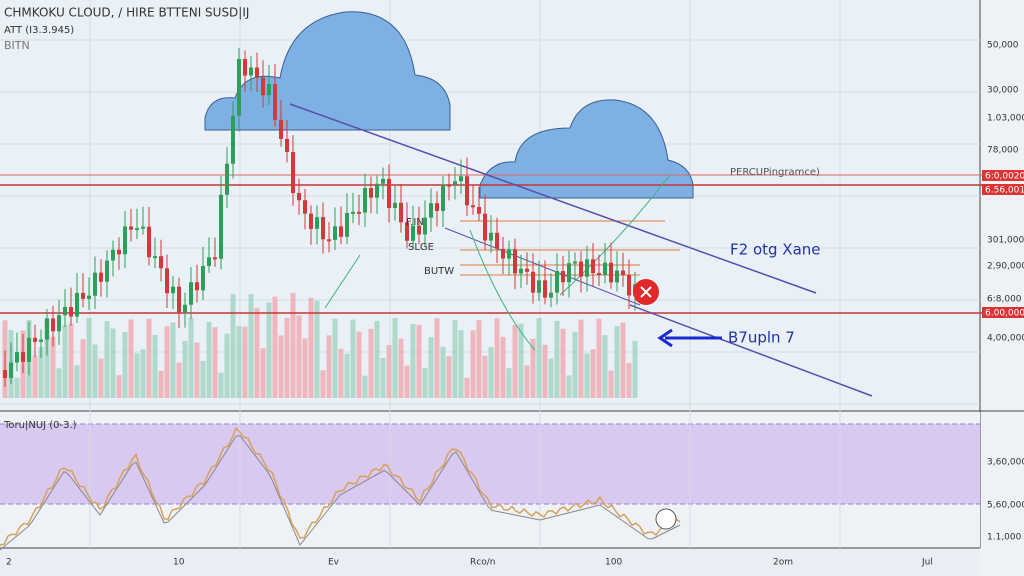 The height and width of the screenshot is (576, 1024). What do you see at coordinates (761, 338) in the screenshot?
I see `annotation: B7upln 7` at bounding box center [761, 338].